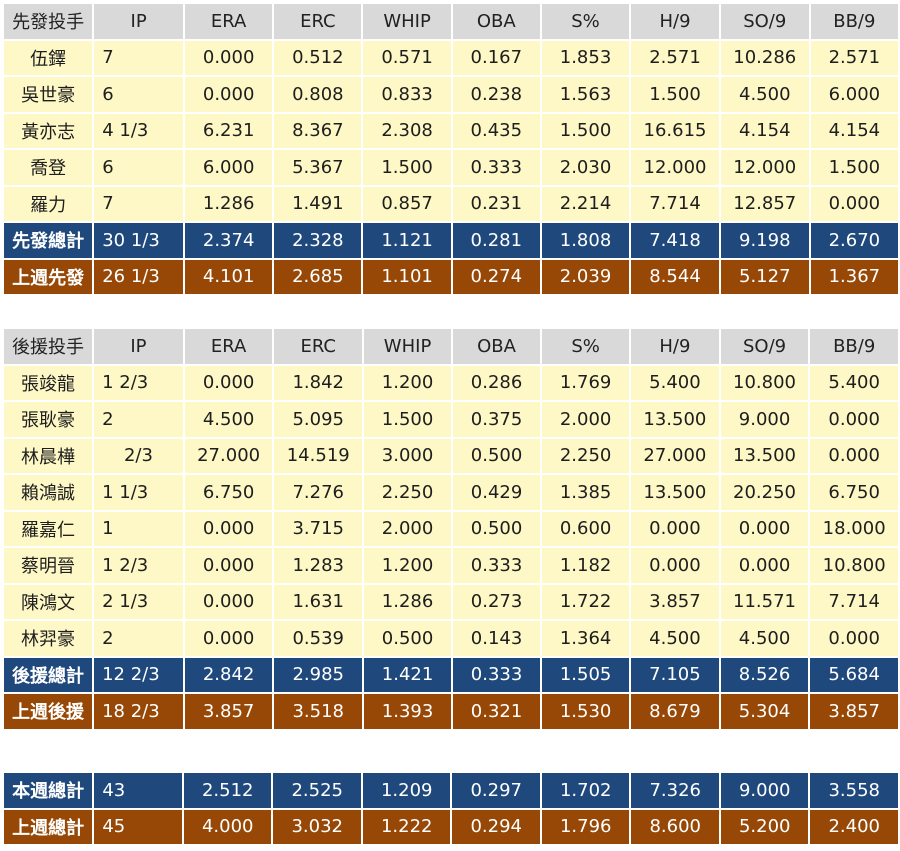 The width and height of the screenshot is (900, 851). I want to click on stat-cell: 2.328, so click(318, 240).